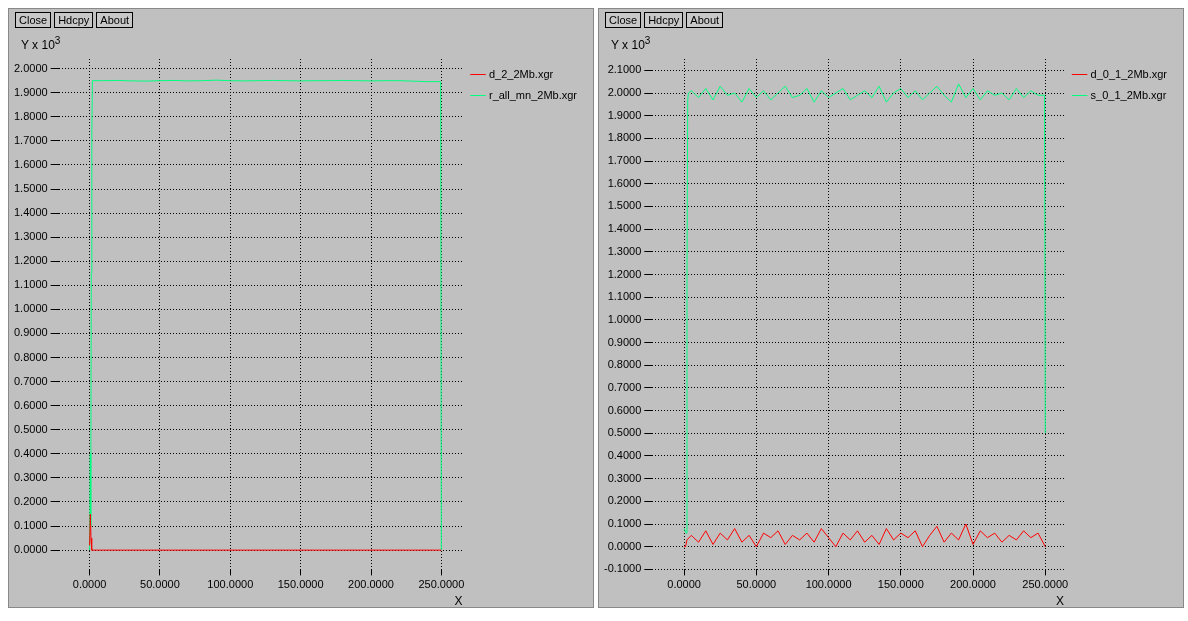 This screenshot has height=621, width=1188. What do you see at coordinates (623, 568) in the screenshot?
I see `y-tick-label: -0.1000` at bounding box center [623, 568].